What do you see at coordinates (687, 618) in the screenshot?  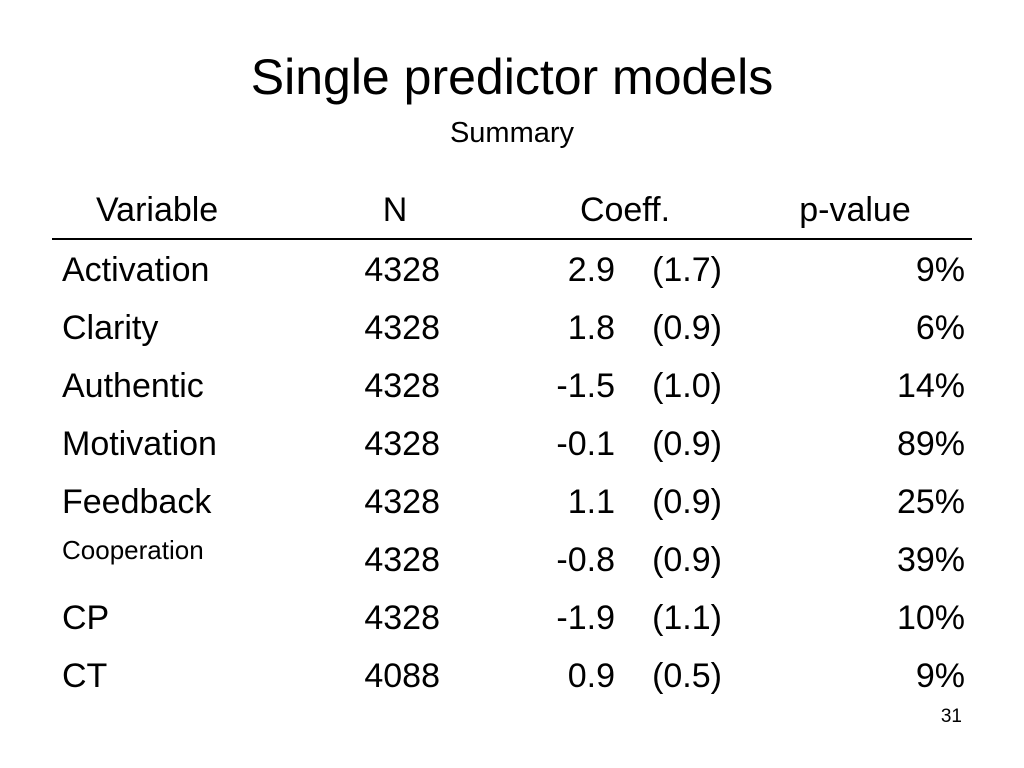 I see `row-std-error: (1.1)` at bounding box center [687, 618].